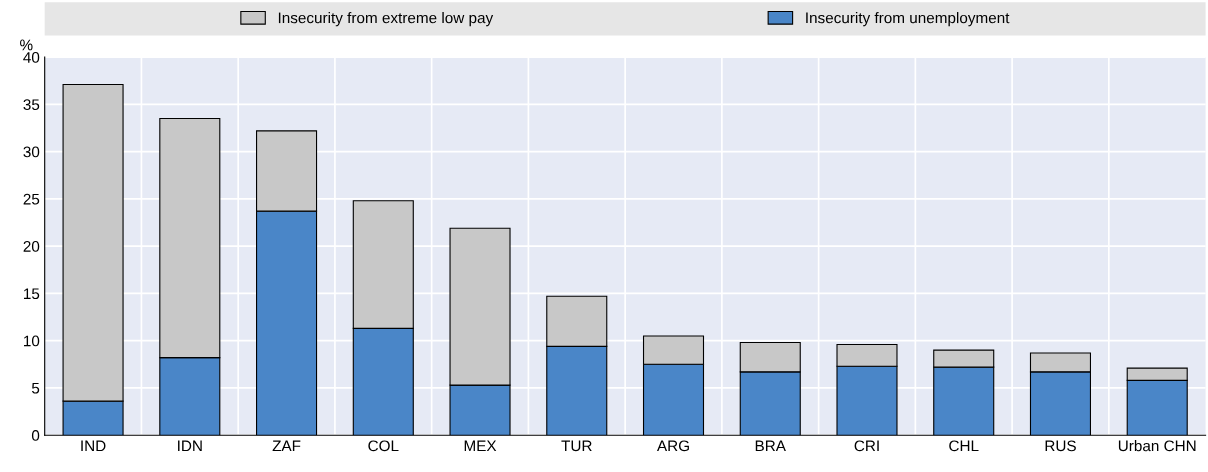  I want to click on y-tick-label: 5, so click(35, 388).